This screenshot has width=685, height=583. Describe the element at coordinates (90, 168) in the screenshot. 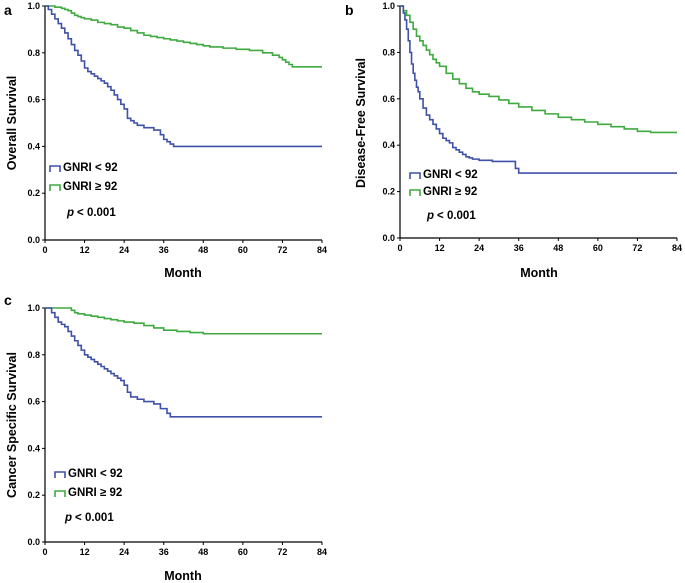

I see `legend-label-gnri-low-a: GNRI < 92` at that location.